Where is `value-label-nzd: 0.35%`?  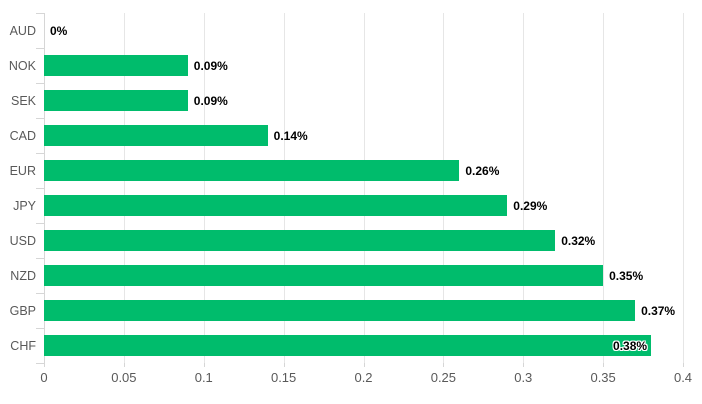
value-label-nzd: 0.35% is located at coordinates (626, 275).